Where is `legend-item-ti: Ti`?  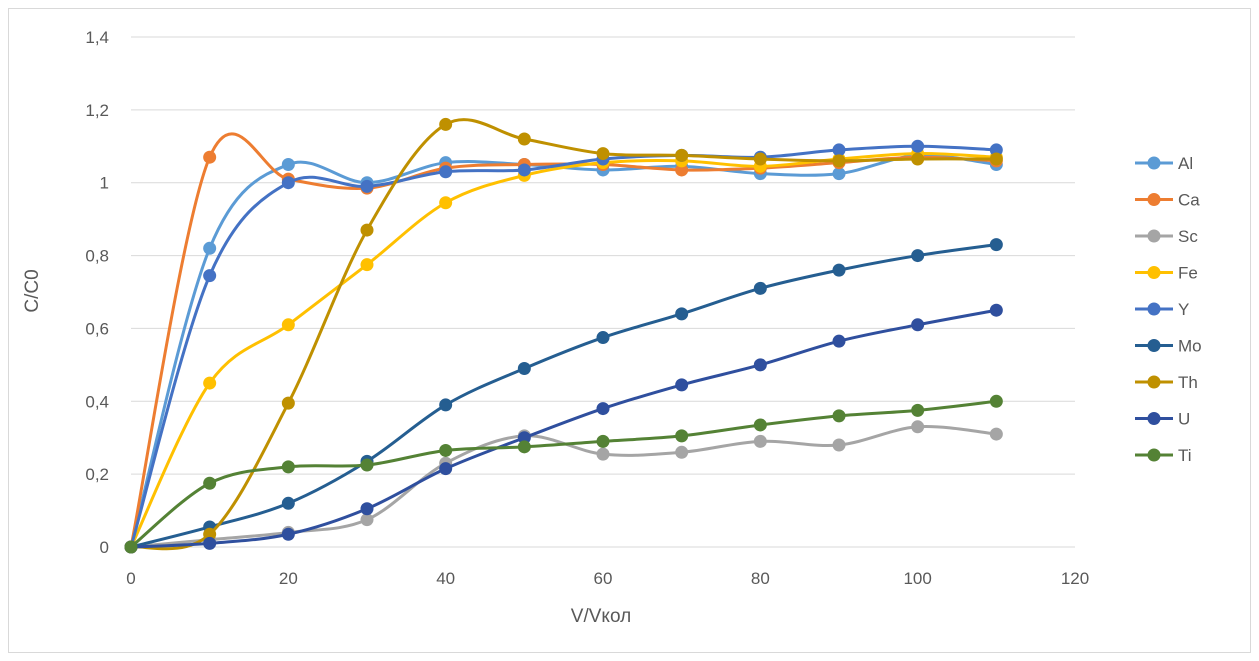
legend-item-ti: Ti is located at coordinates (1163, 455).